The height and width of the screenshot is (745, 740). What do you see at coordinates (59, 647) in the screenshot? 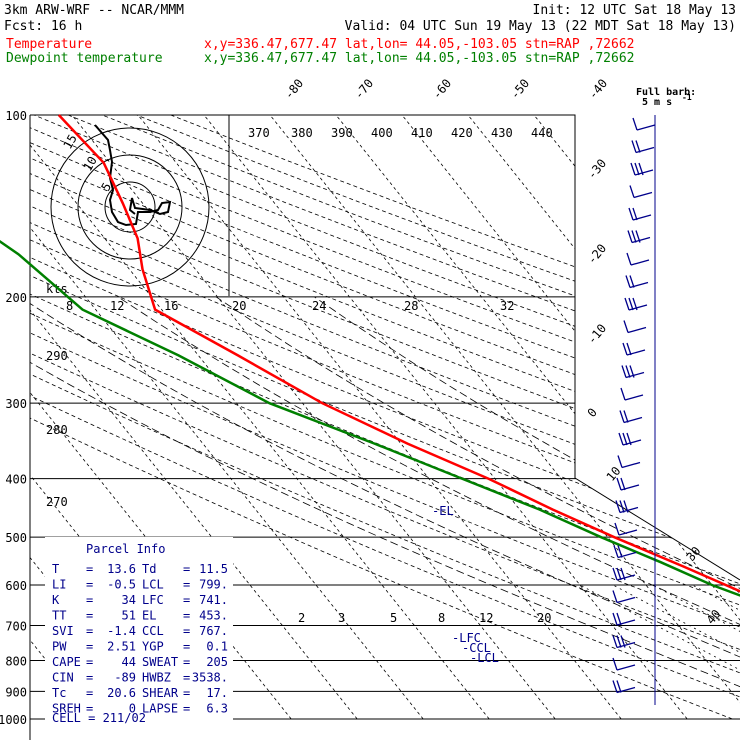
I see `parcel-key: PW` at bounding box center [59, 647].